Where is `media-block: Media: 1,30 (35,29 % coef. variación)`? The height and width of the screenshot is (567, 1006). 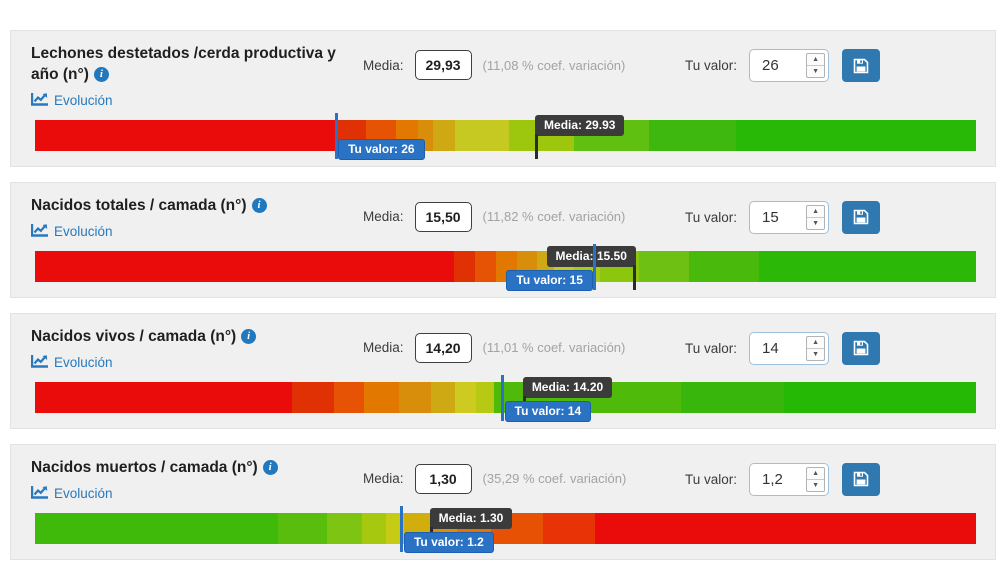 media-block: Media: 1,30 (35,29 % coef. variación) is located at coordinates (524, 478).